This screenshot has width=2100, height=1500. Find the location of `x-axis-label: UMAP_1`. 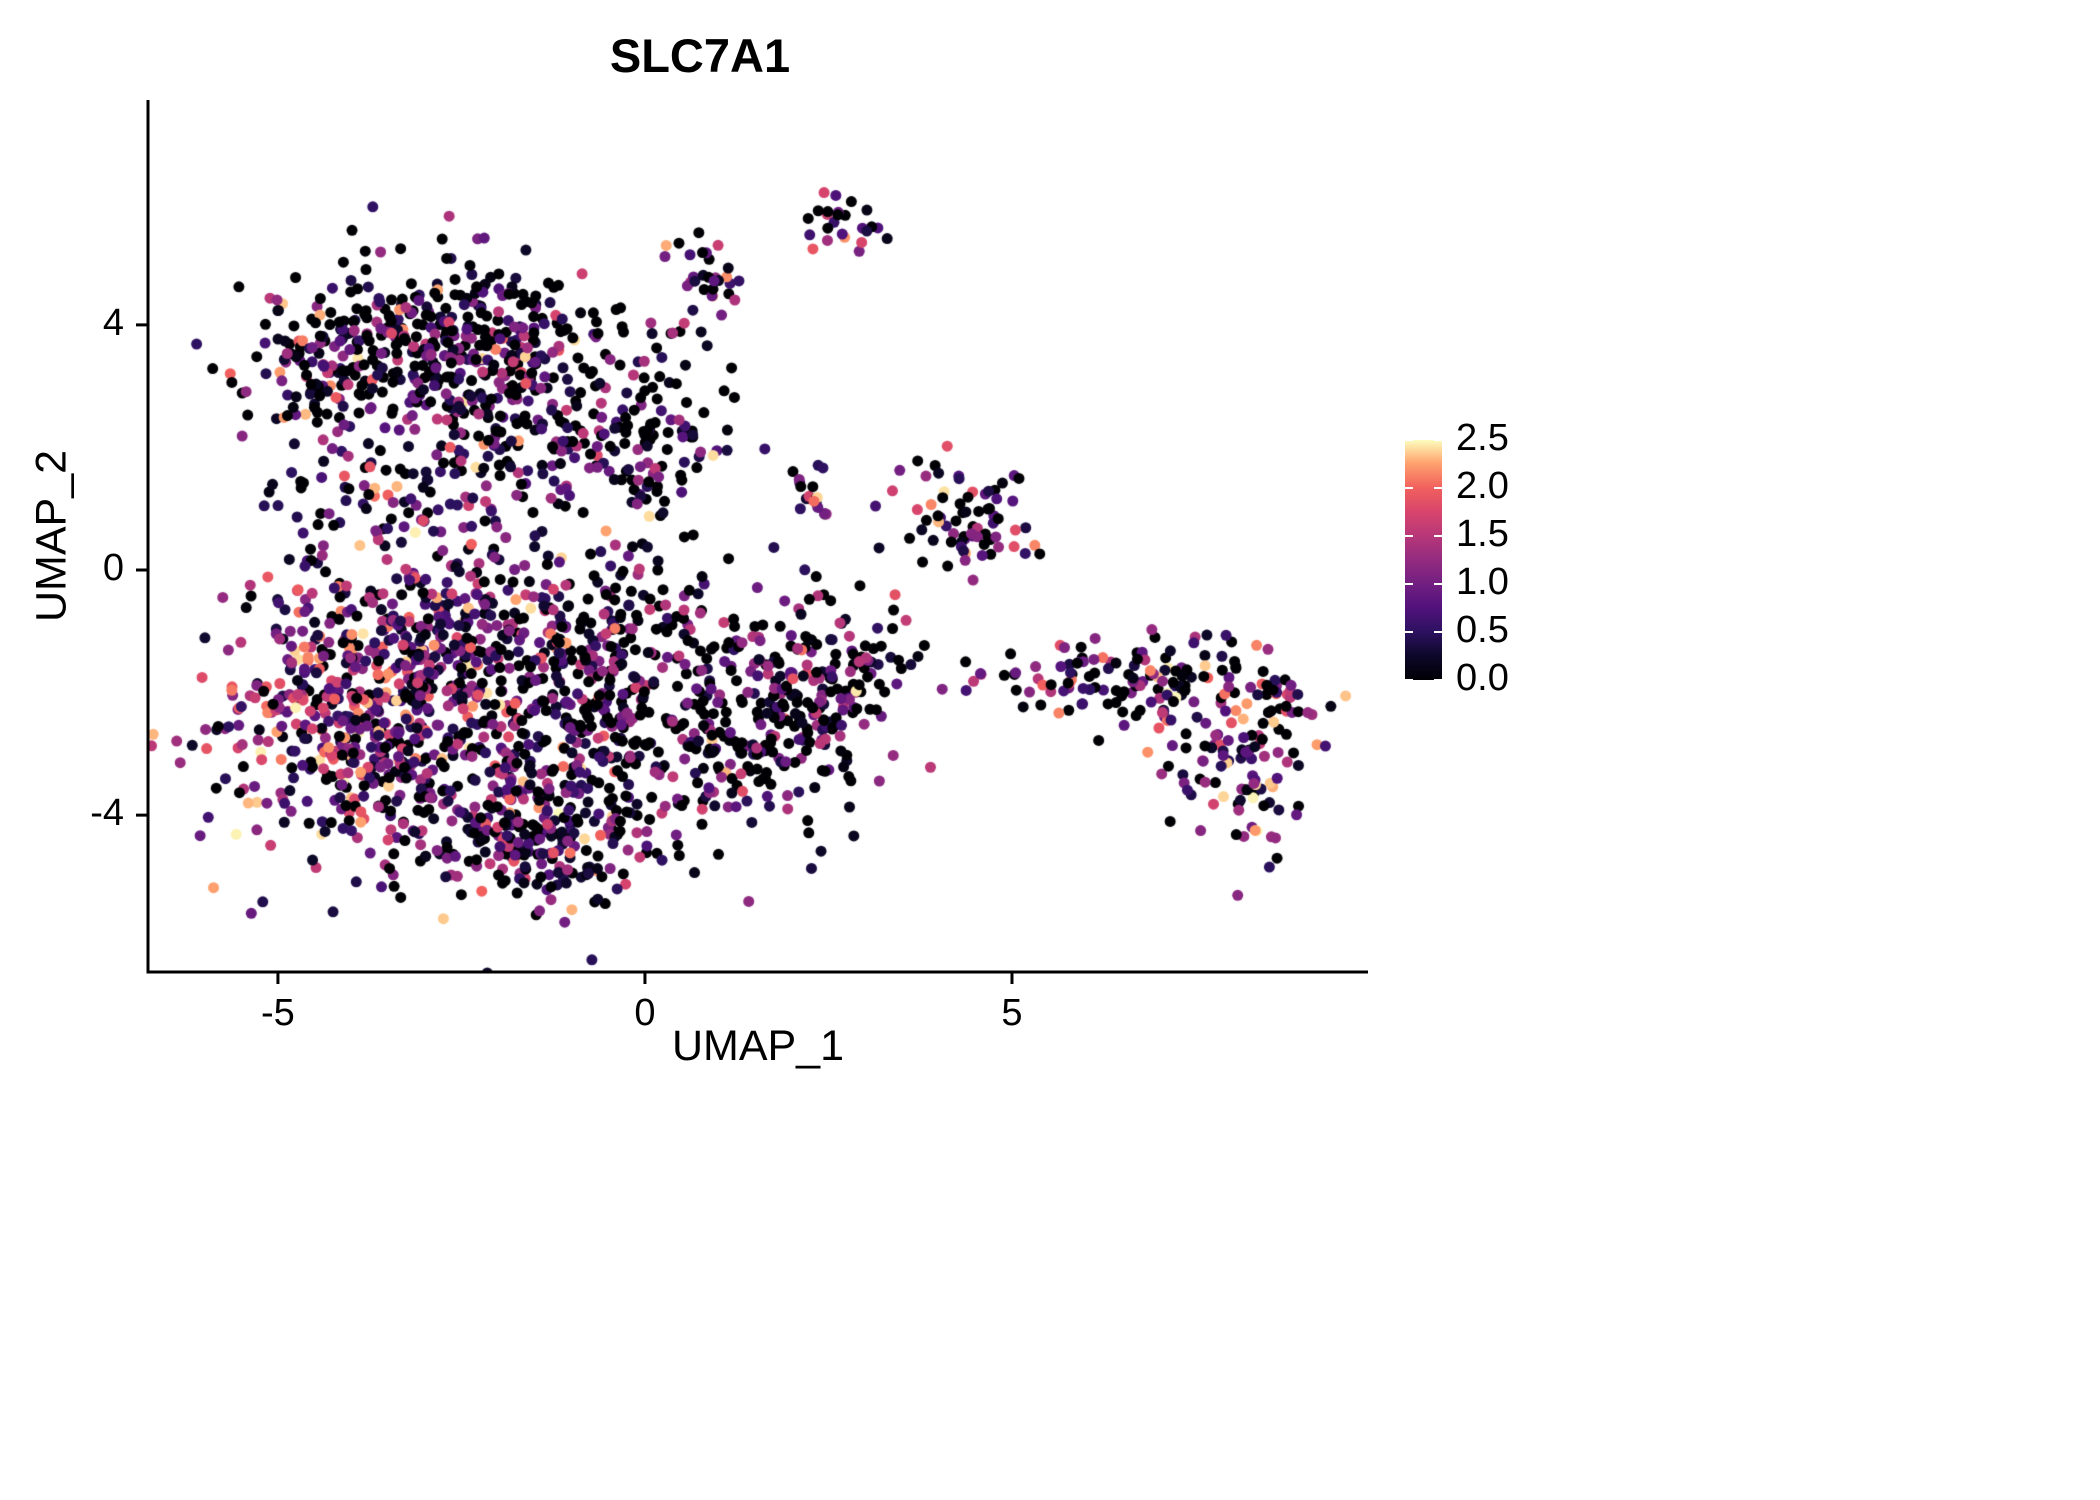

x-axis-label: UMAP_1 is located at coordinates (758, 1046).